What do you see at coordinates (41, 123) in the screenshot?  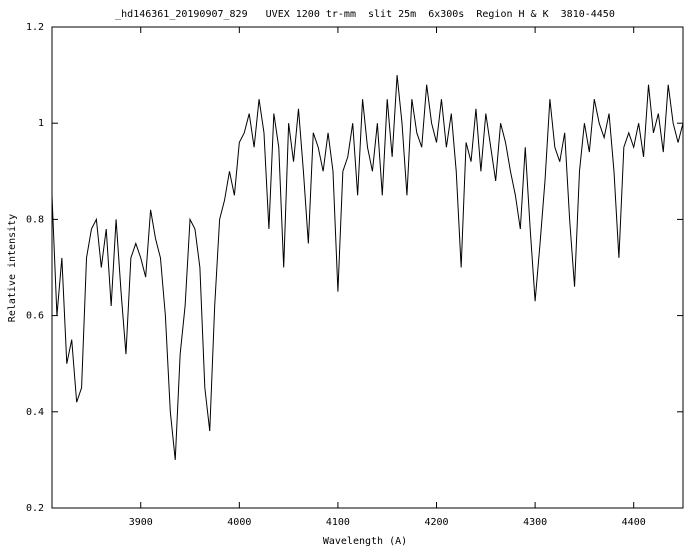 I see `y-tick-label: 1` at bounding box center [41, 123].